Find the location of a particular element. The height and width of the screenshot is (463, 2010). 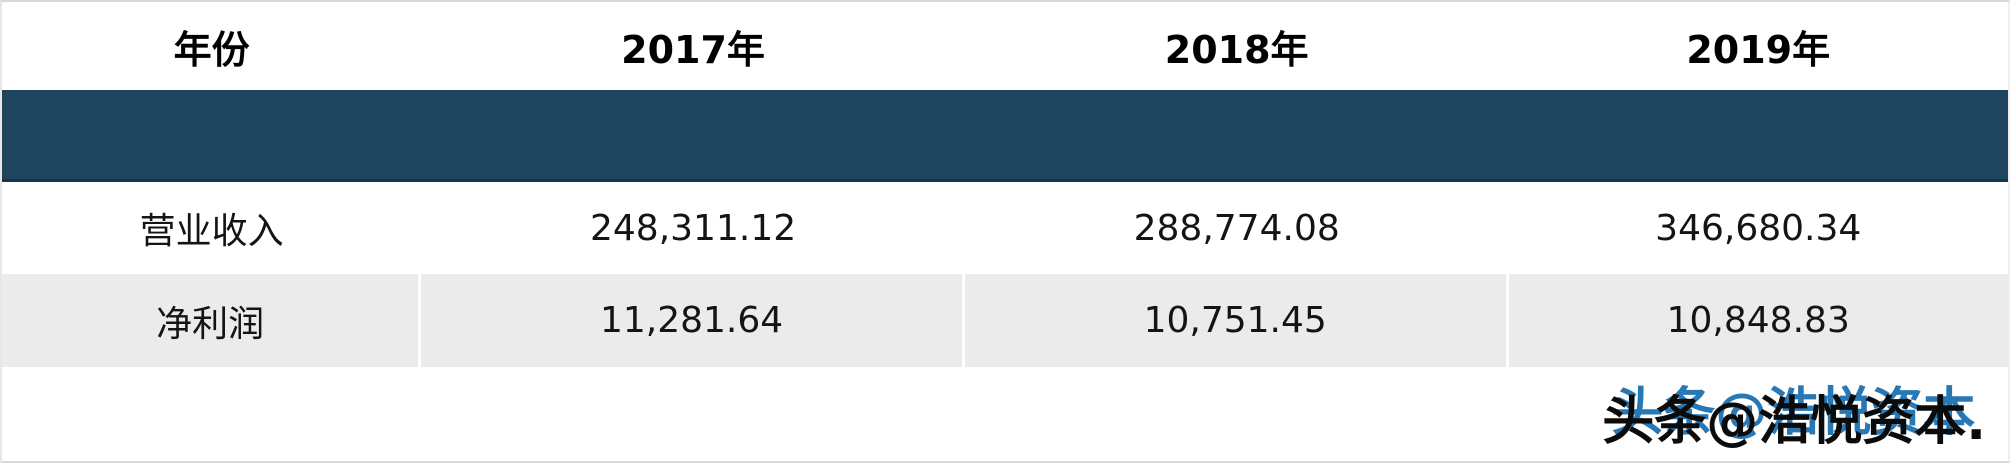

net-profit-2017-value: 11,281.64 is located at coordinates (693, 320).